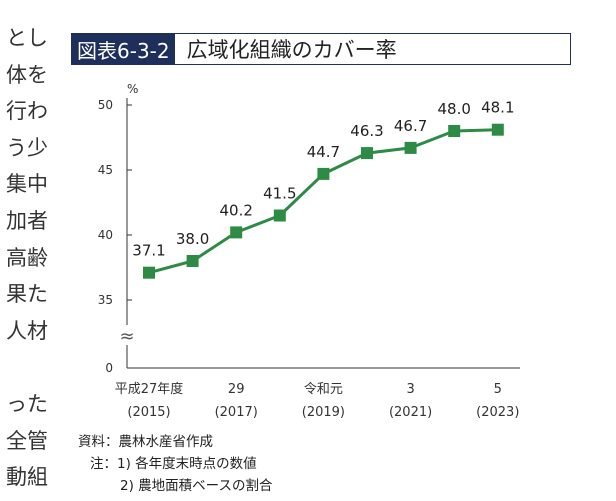 This screenshot has width=616, height=501. Describe the element at coordinates (27, 257) in the screenshot. I see `body-text-line: 高齢` at that location.